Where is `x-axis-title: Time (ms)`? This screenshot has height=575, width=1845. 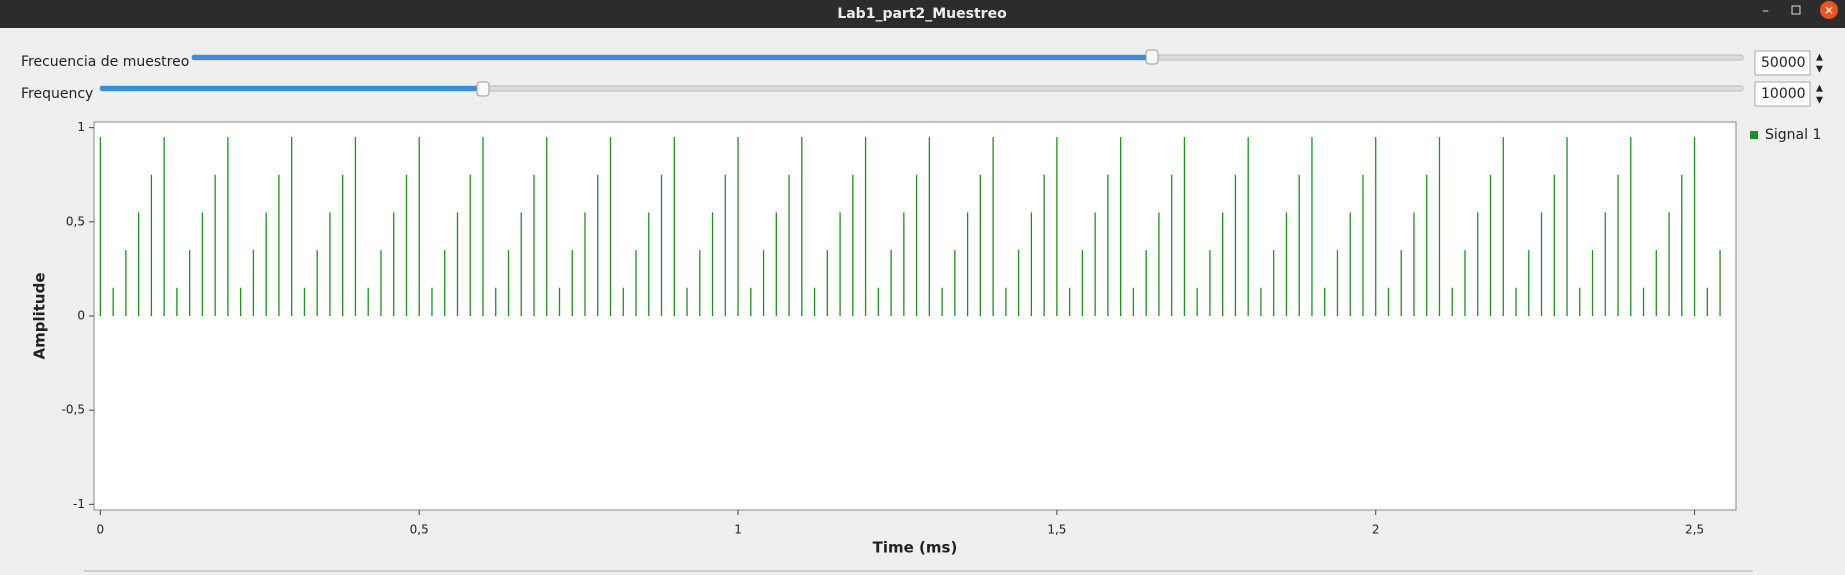 x-axis-title: Time (ms) is located at coordinates (915, 548).